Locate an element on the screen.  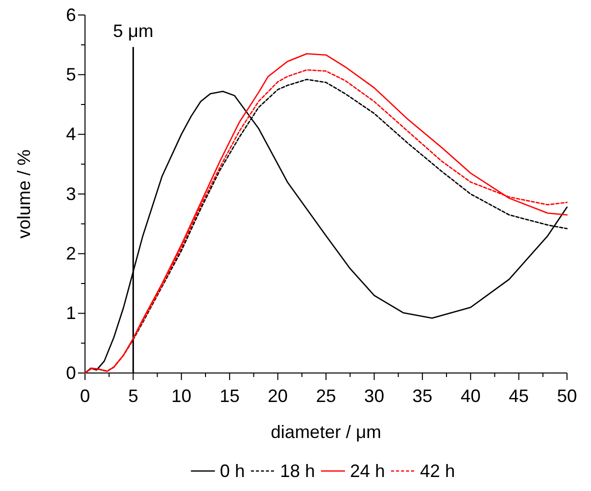
legend-label: 42 h is located at coordinates (438, 471).